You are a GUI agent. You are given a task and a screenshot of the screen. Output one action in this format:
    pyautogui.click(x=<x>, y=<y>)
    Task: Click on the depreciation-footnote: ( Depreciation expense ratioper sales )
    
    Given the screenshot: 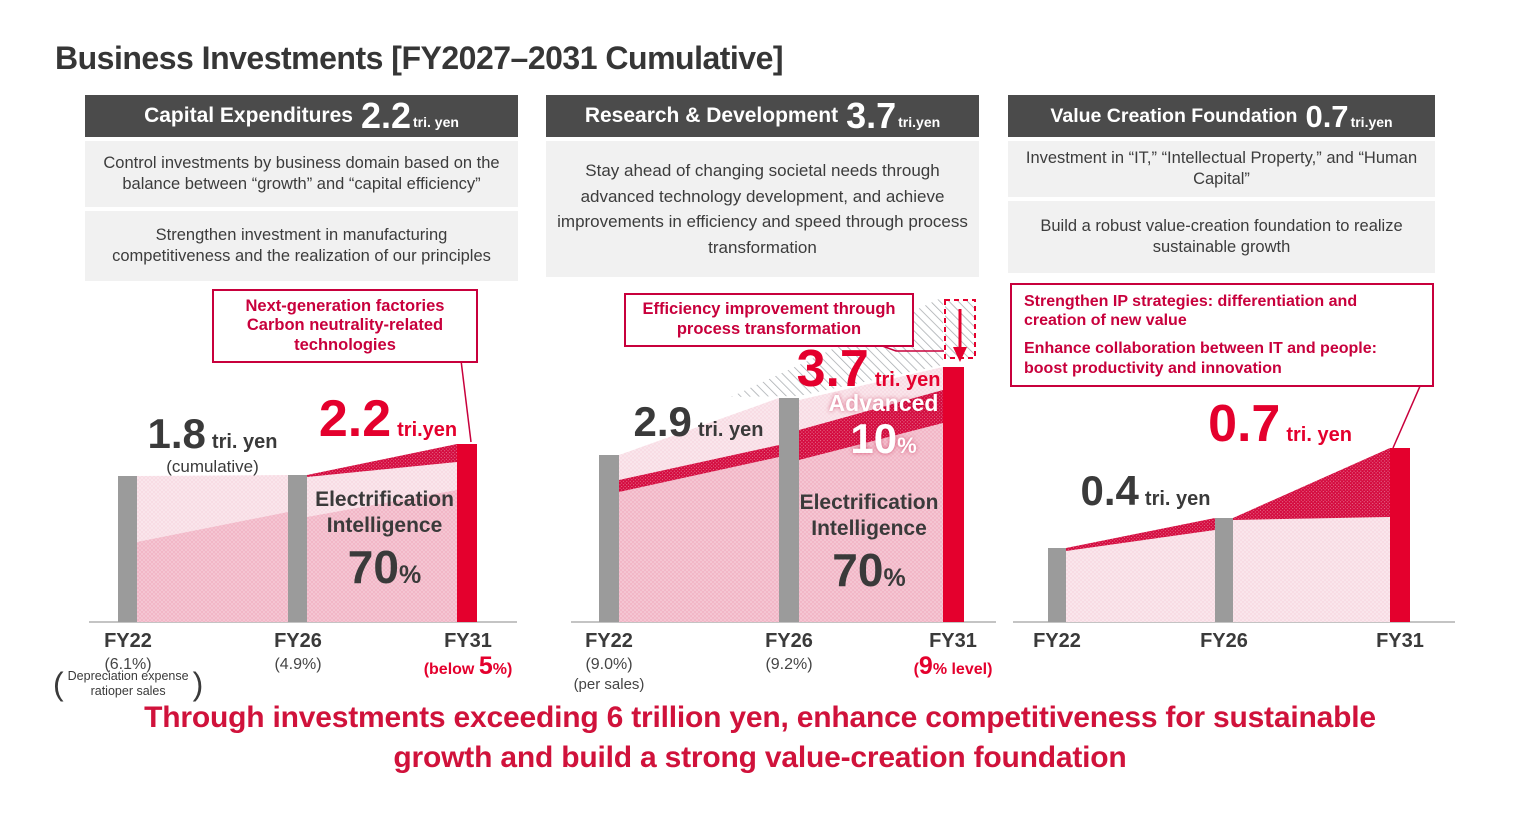 What is the action you would take?
    pyautogui.click(x=128, y=684)
    